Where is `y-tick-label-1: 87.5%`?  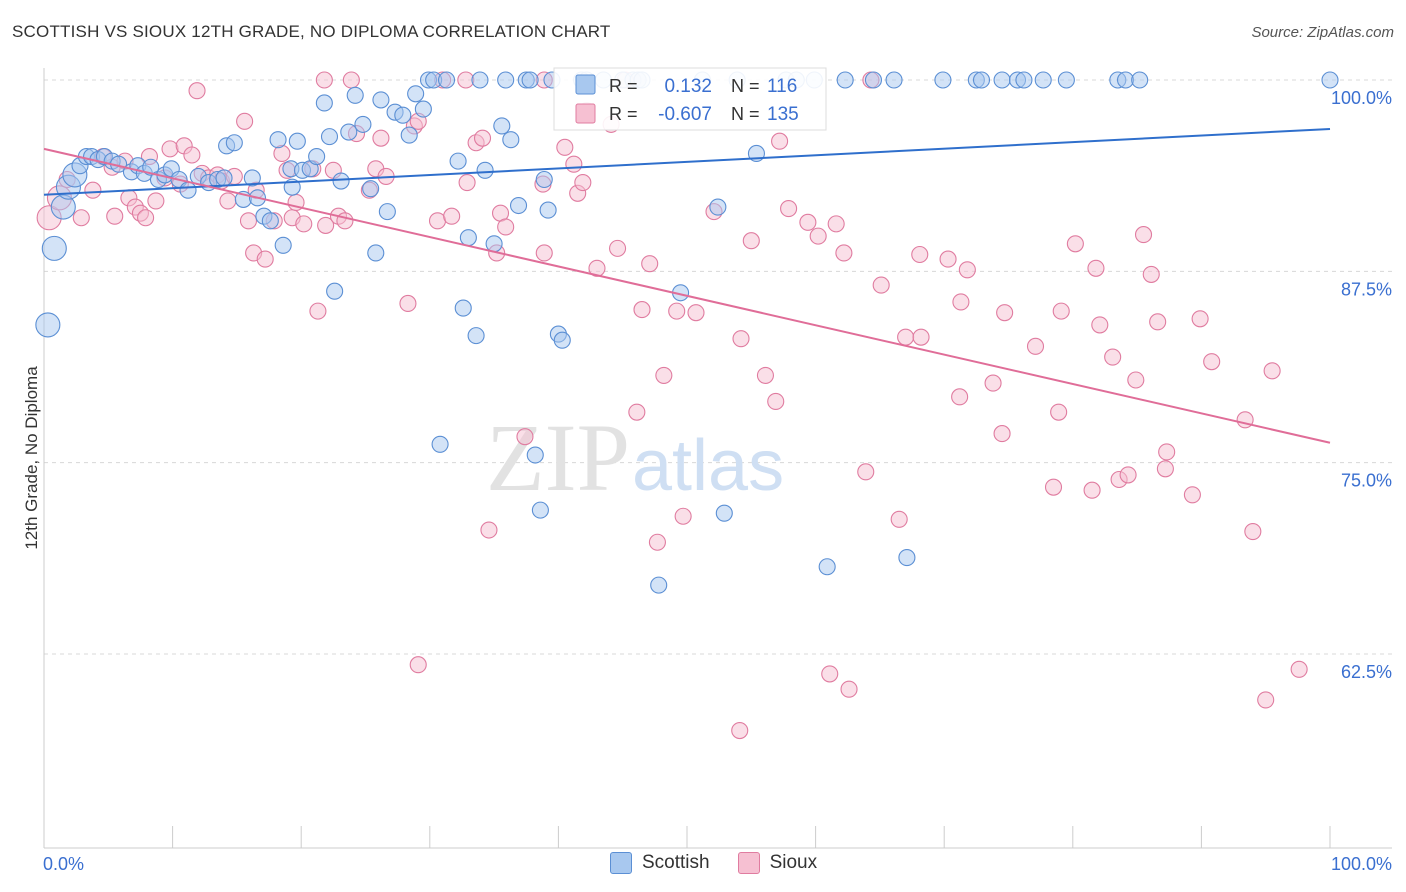 y-tick-label-1: 87.5% is located at coordinates (1366, 289).